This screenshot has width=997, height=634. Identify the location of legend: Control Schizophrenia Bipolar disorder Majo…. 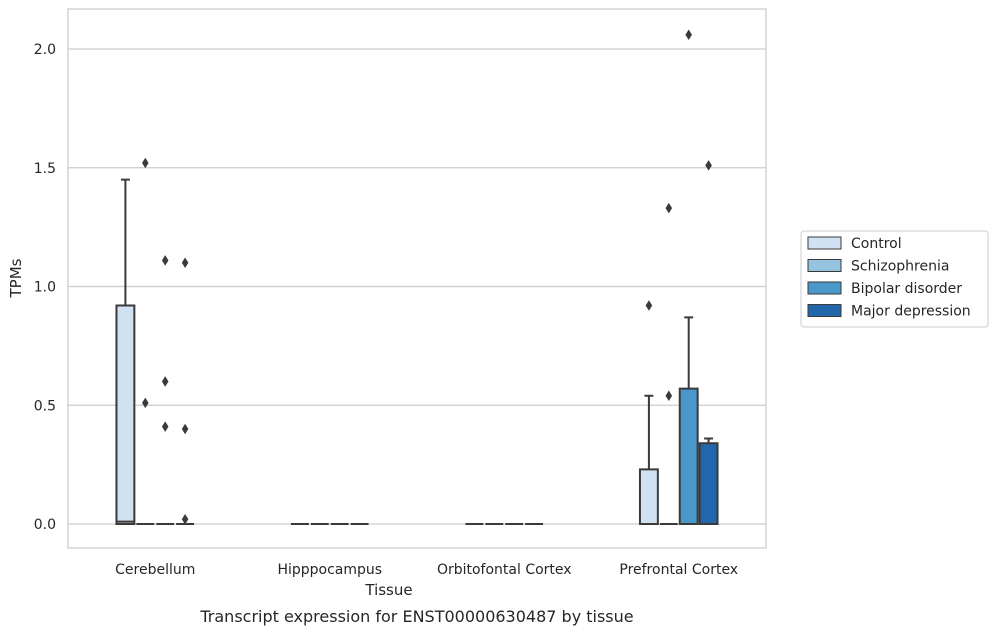
(894, 279).